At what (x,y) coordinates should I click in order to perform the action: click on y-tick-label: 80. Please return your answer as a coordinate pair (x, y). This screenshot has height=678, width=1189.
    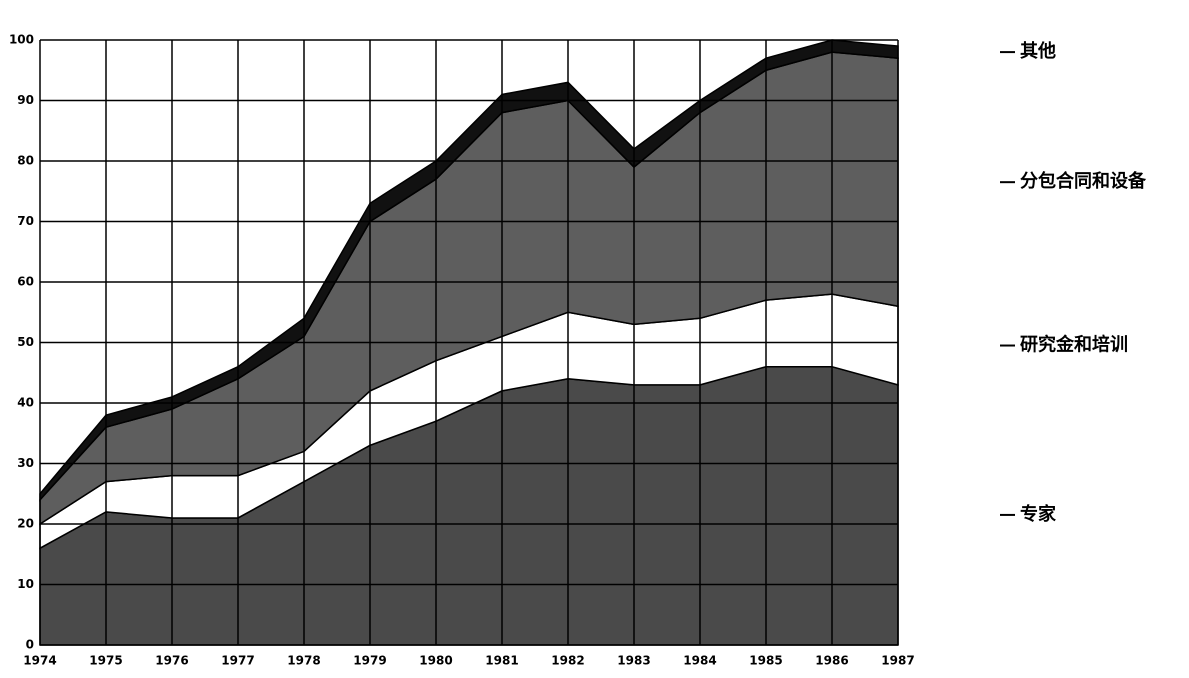
    Looking at the image, I should click on (25, 161).